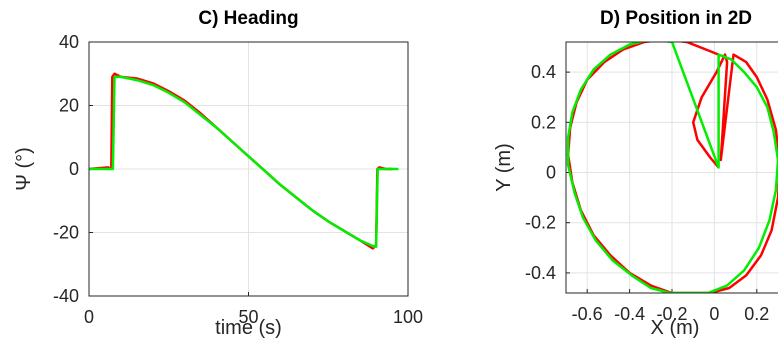 The height and width of the screenshot is (338, 778). I want to click on x-tick-label: 100, so click(408, 317).